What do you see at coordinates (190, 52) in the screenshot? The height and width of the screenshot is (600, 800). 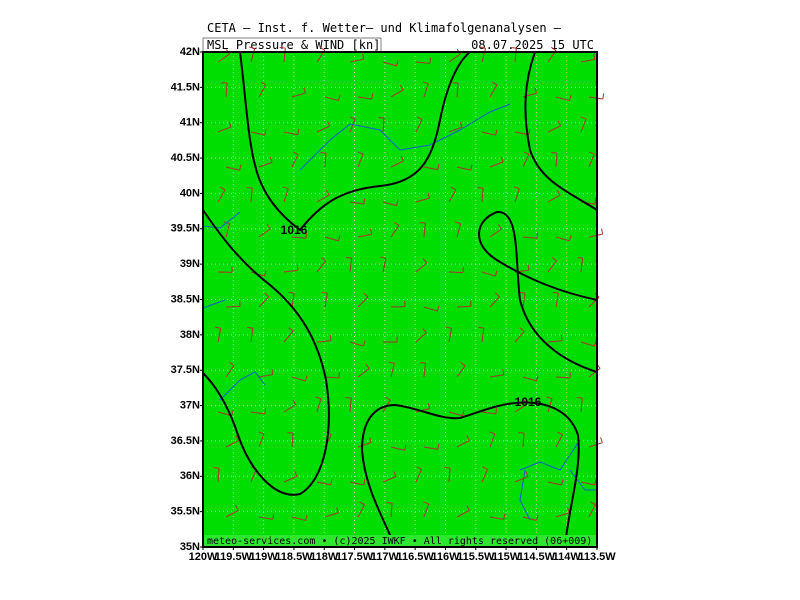 I see `lat-label: 42N` at bounding box center [190, 52].